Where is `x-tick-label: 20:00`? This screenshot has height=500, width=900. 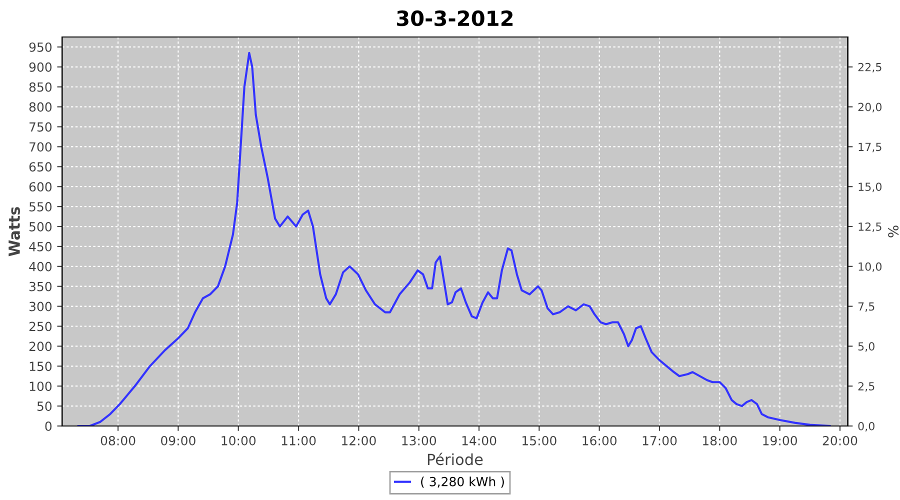
x-tick-label: 20:00 is located at coordinates (840, 441).